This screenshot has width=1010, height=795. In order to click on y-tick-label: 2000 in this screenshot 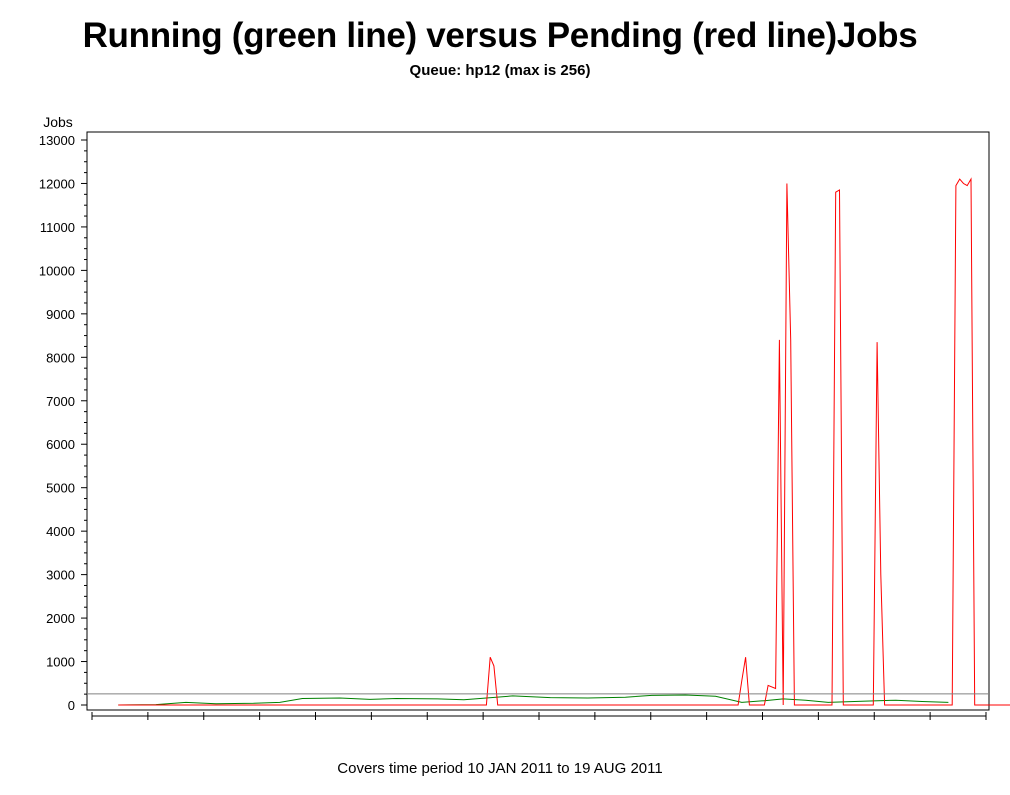, I will do `click(60, 618)`.